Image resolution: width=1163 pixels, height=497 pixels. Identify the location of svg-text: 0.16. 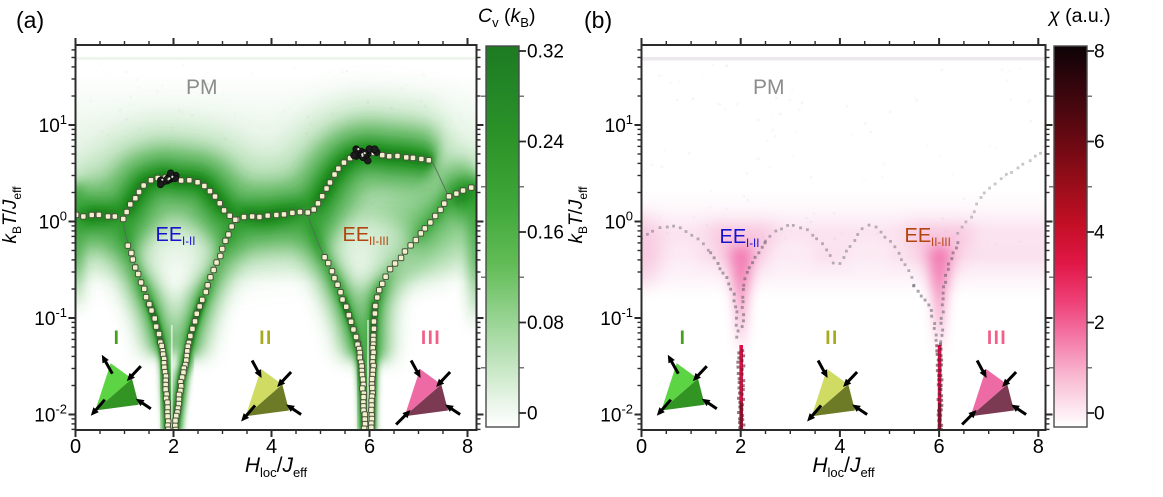
(545, 233).